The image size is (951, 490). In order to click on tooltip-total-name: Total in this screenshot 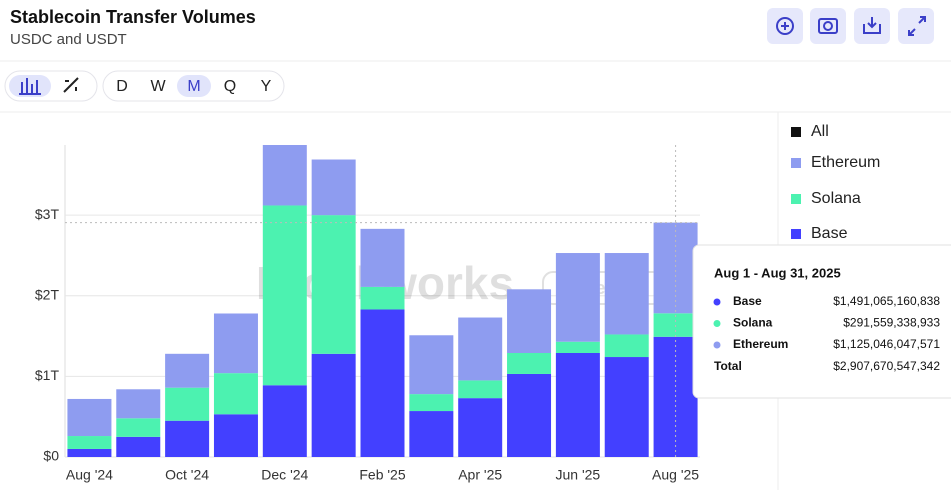, I will do `click(728, 366)`.